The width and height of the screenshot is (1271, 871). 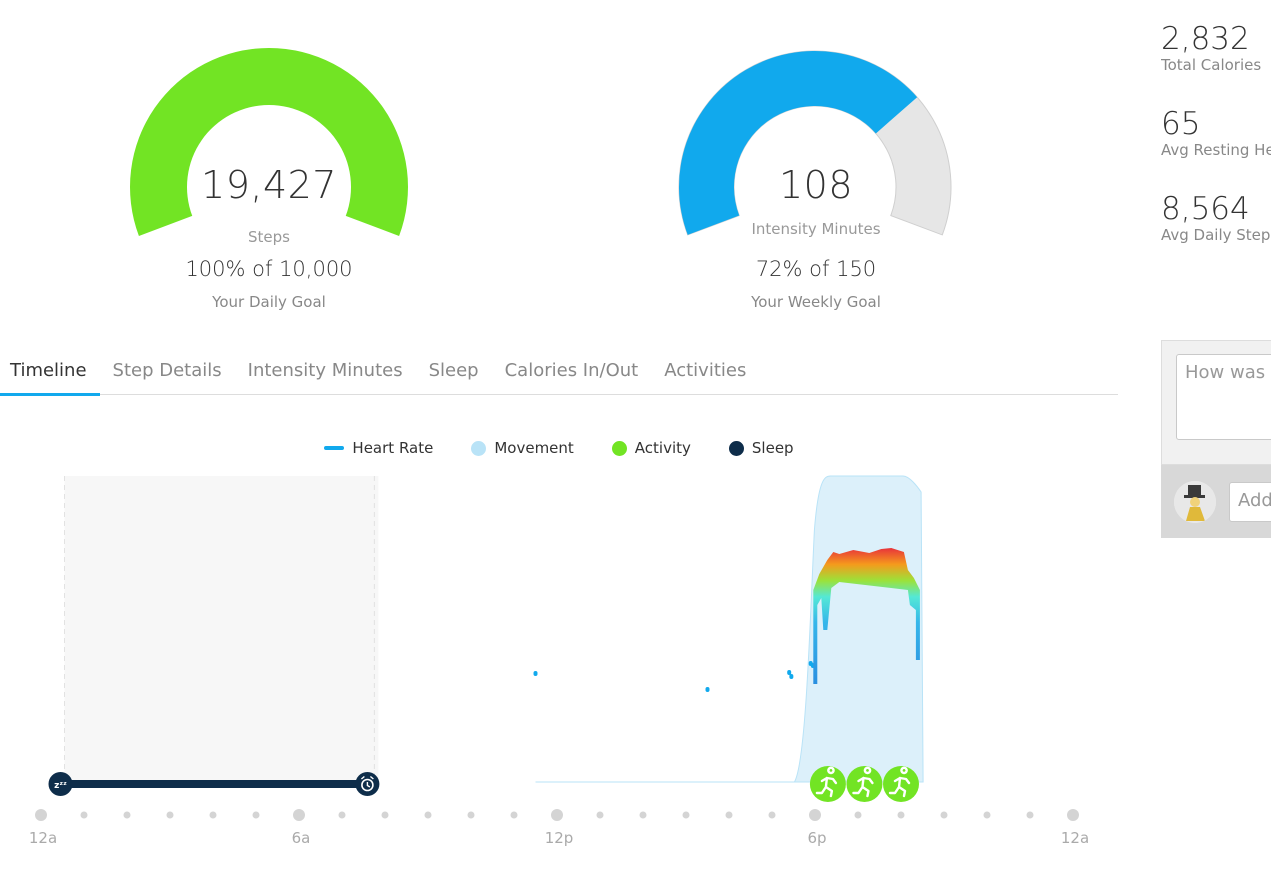 What do you see at coordinates (816, 302) in the screenshot?
I see `intensity-goal-label: Your Weekly Goal` at bounding box center [816, 302].